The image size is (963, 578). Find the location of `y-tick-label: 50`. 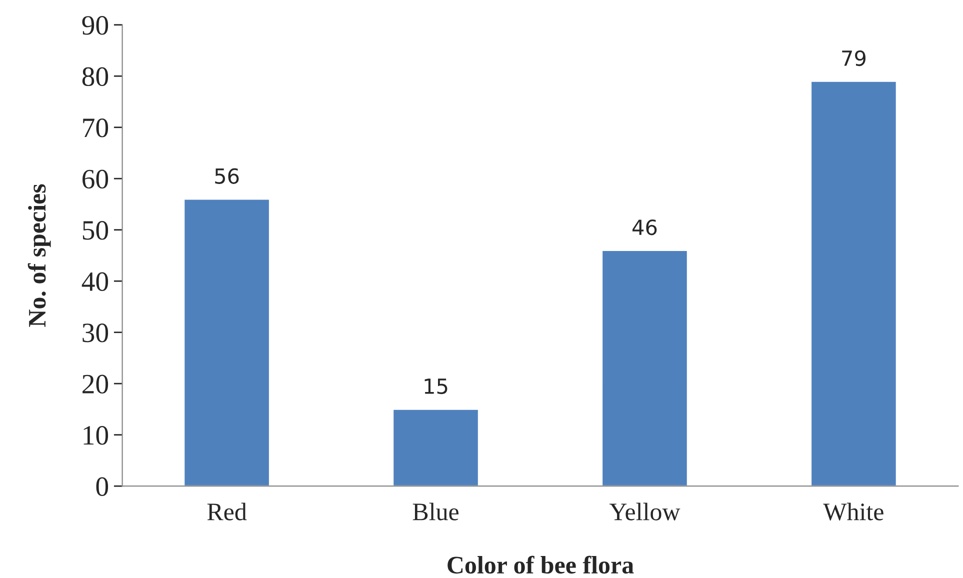

y-tick-label: 50 is located at coordinates (95, 230).